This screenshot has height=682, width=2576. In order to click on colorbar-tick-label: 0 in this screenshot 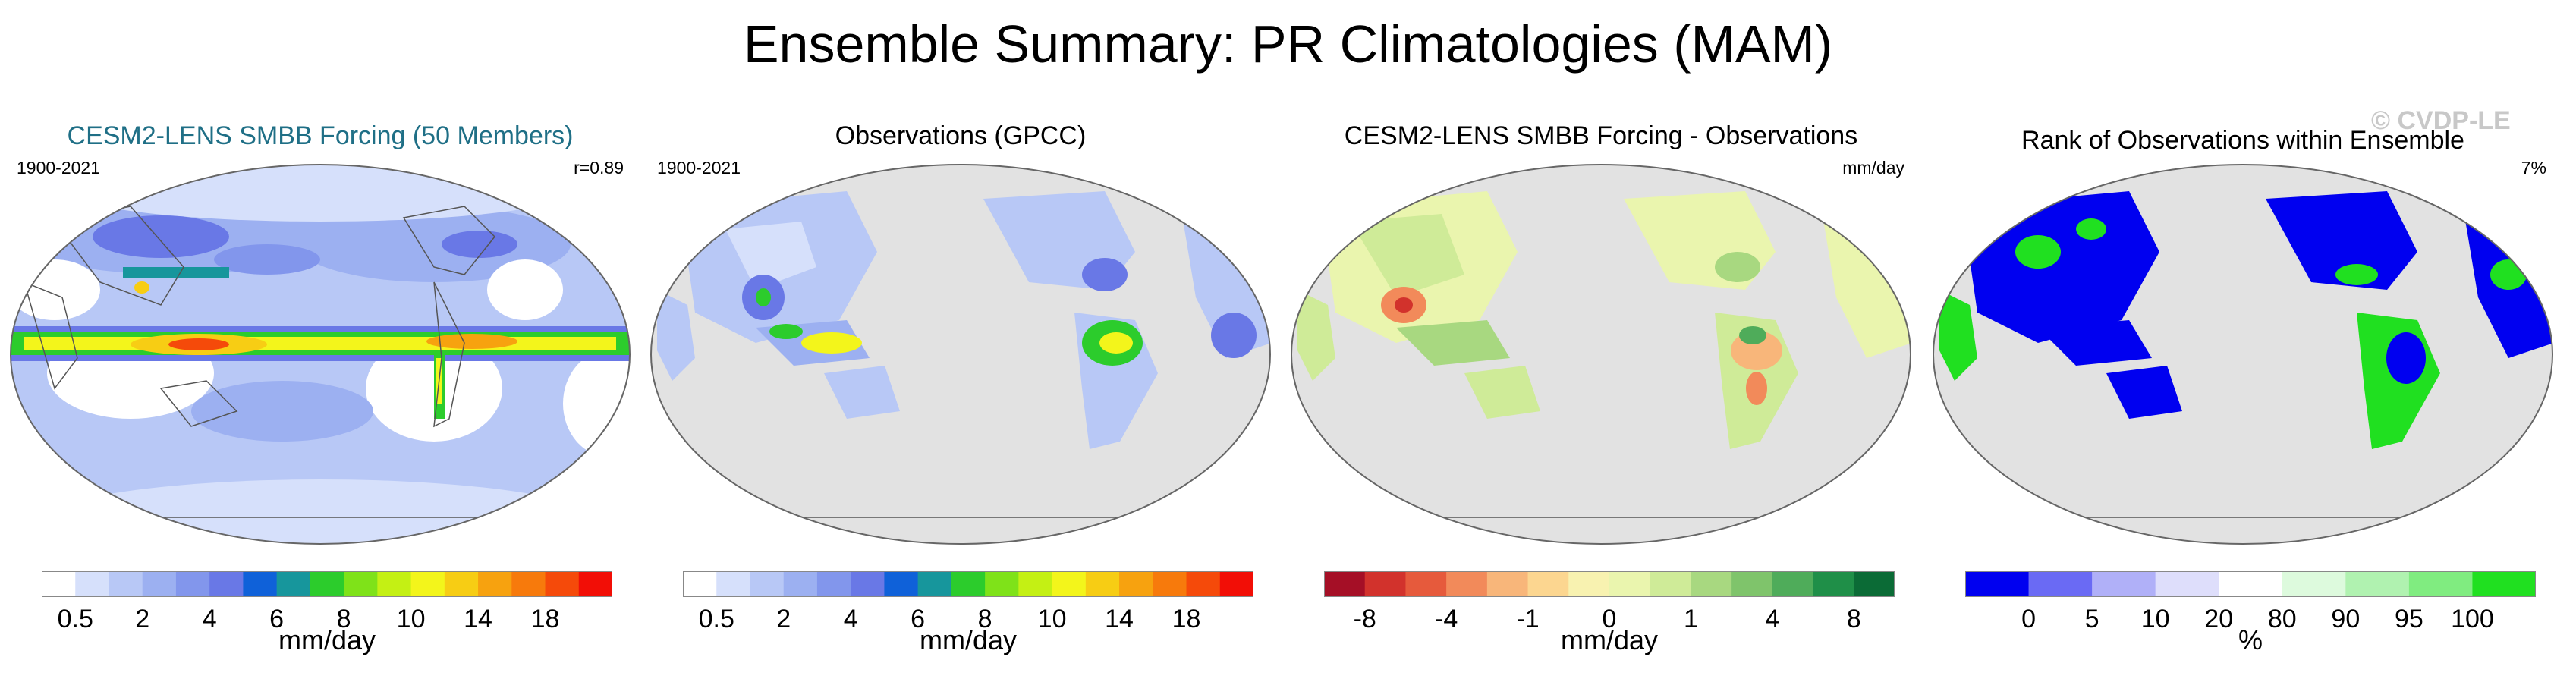, I will do `click(1609, 619)`.